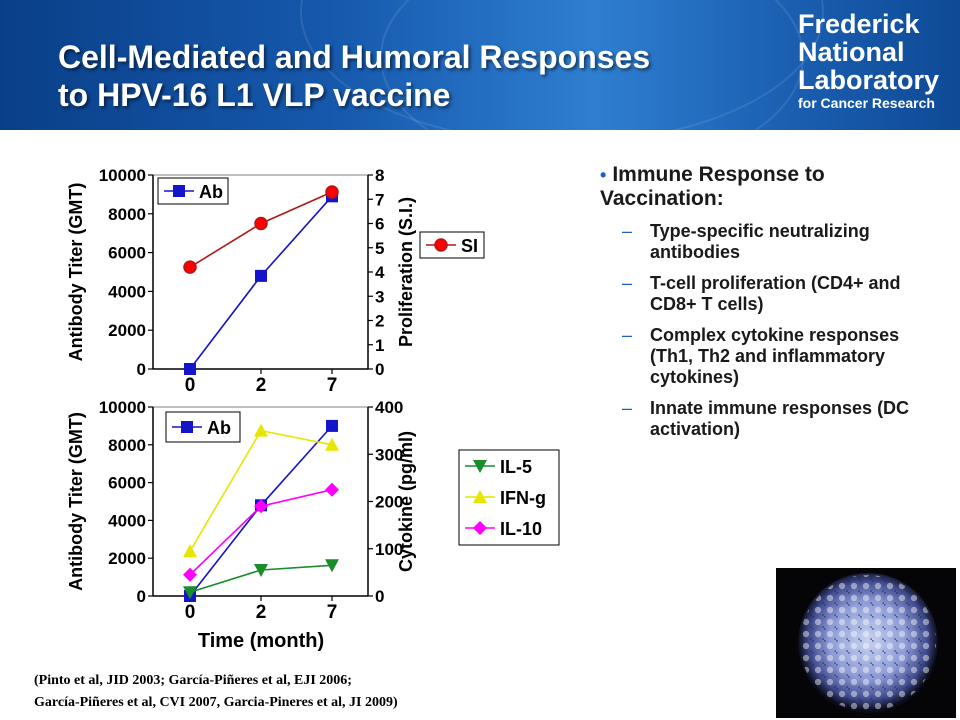 This screenshot has height=720, width=960. I want to click on right-y-tick-label: 1, so click(379, 345).